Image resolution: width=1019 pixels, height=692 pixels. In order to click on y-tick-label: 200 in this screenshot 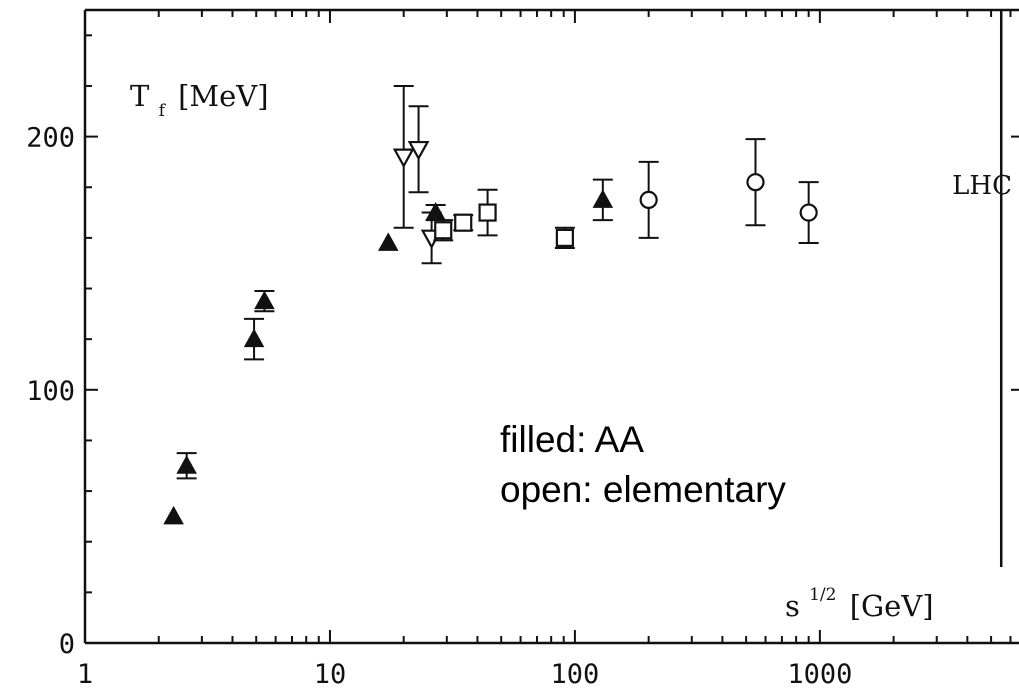, I will do `click(50, 138)`.